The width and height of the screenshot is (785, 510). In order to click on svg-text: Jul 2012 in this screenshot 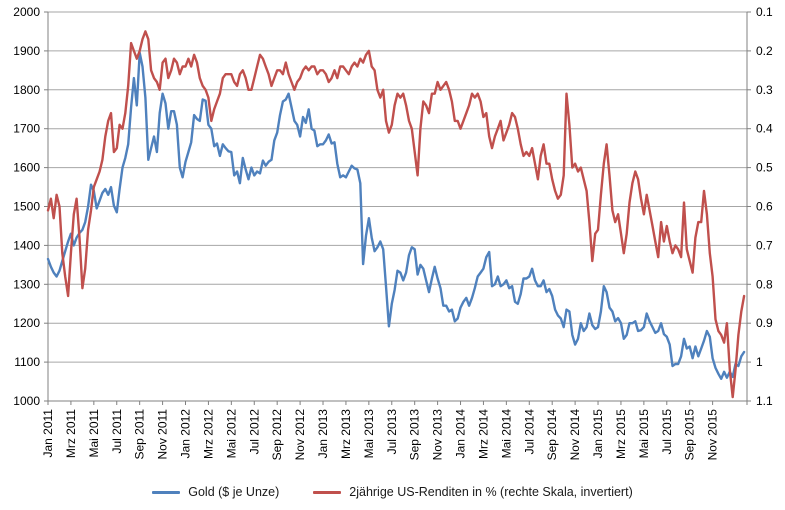, I will do `click(254, 432)`.